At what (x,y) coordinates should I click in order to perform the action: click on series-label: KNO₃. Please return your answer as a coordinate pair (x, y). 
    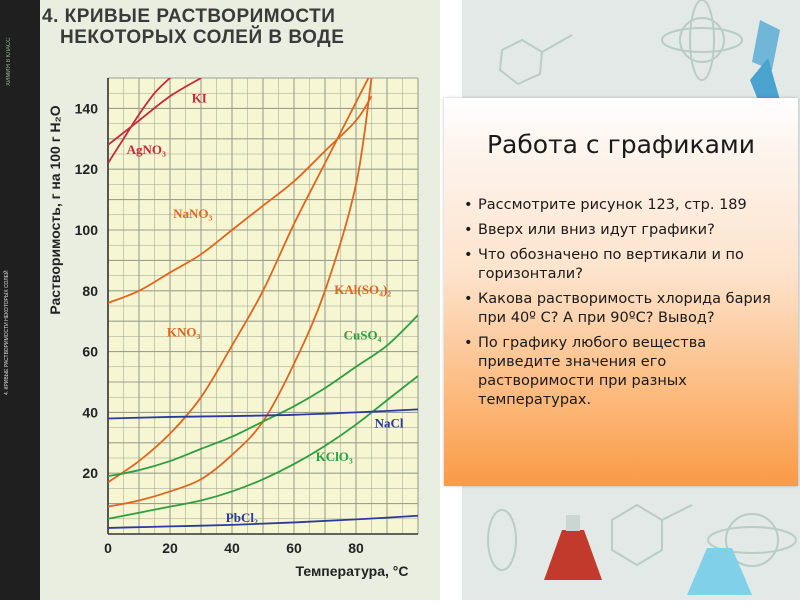
    Looking at the image, I should click on (184, 331).